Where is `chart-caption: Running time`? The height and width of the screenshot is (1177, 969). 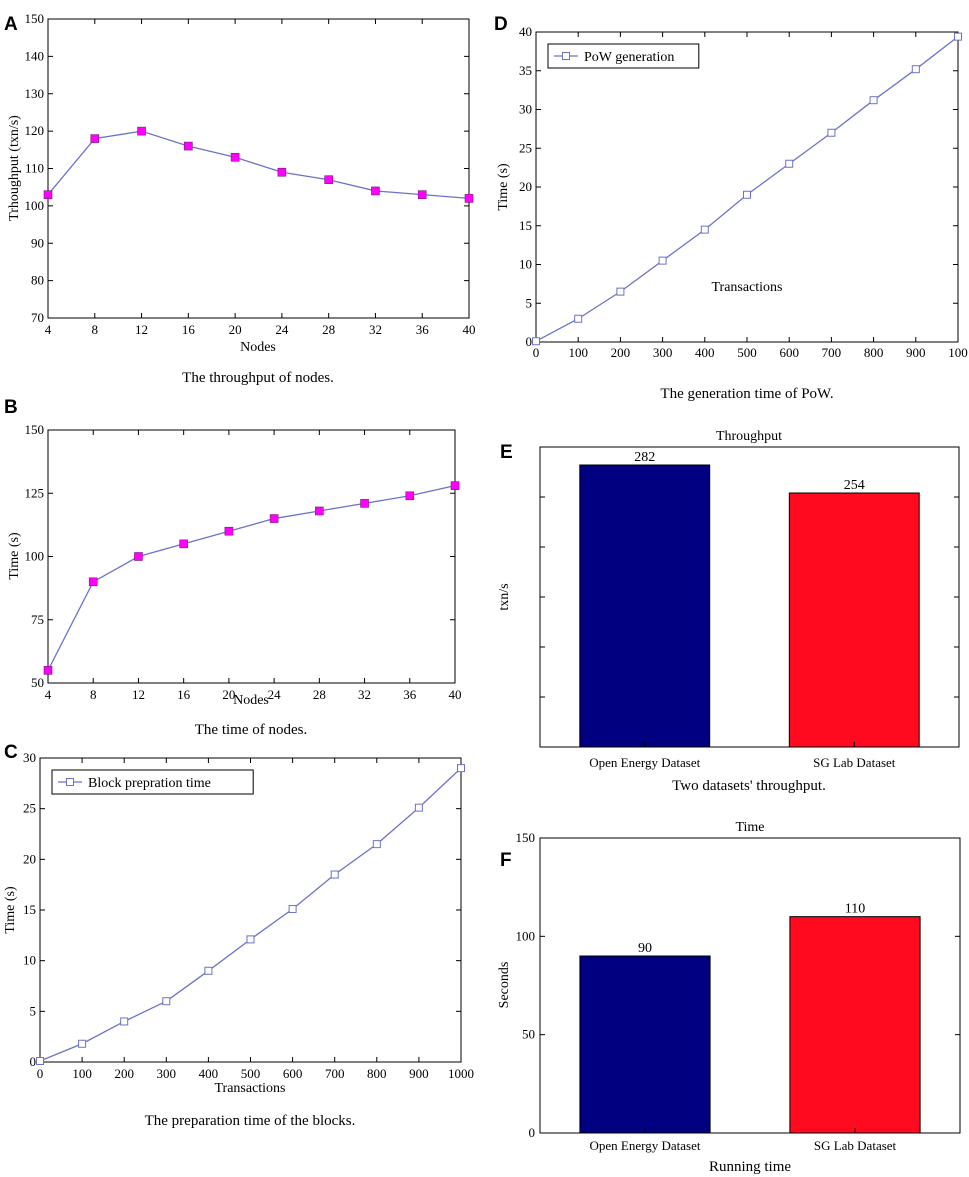
chart-caption: Running time is located at coordinates (750, 1167).